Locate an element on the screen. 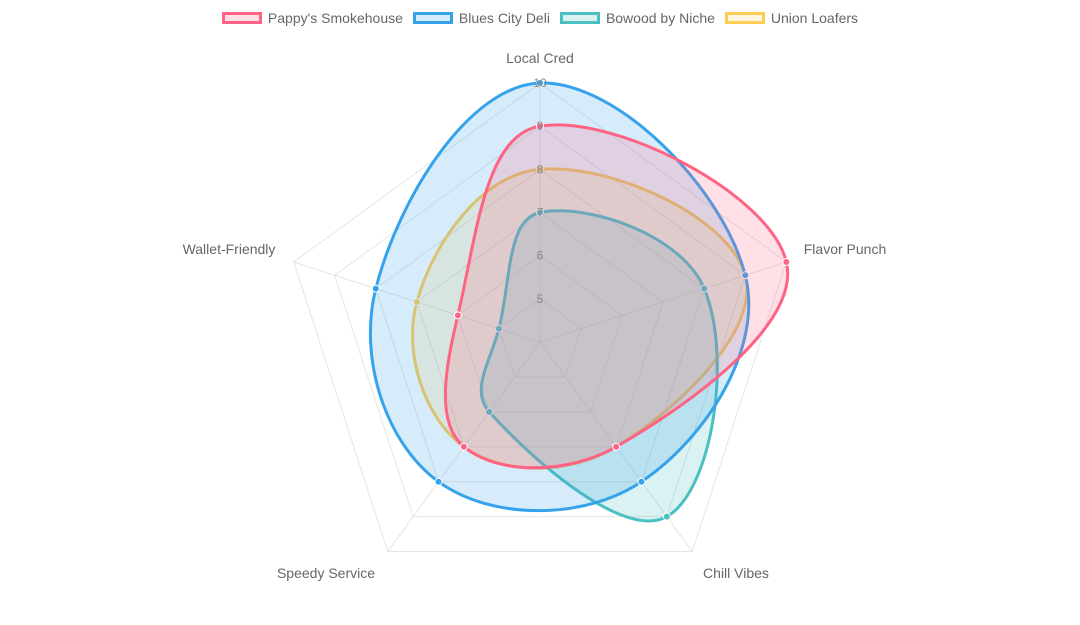  legend-item: Bowood by Niche is located at coordinates (637, 18).